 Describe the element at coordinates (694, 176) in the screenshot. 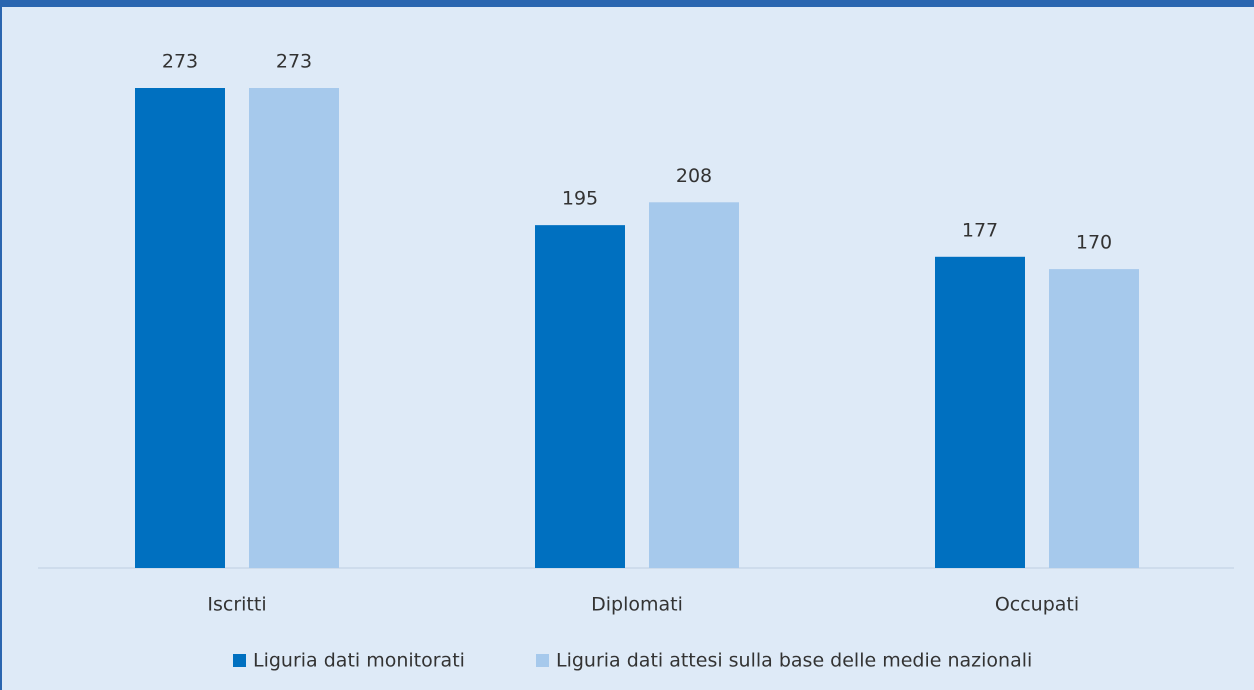

I see `data-label: 208` at that location.